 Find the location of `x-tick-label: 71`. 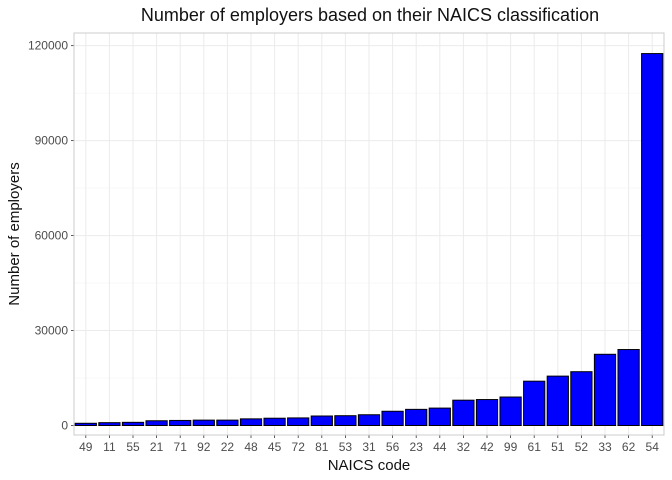

x-tick-label: 71 is located at coordinates (181, 447).